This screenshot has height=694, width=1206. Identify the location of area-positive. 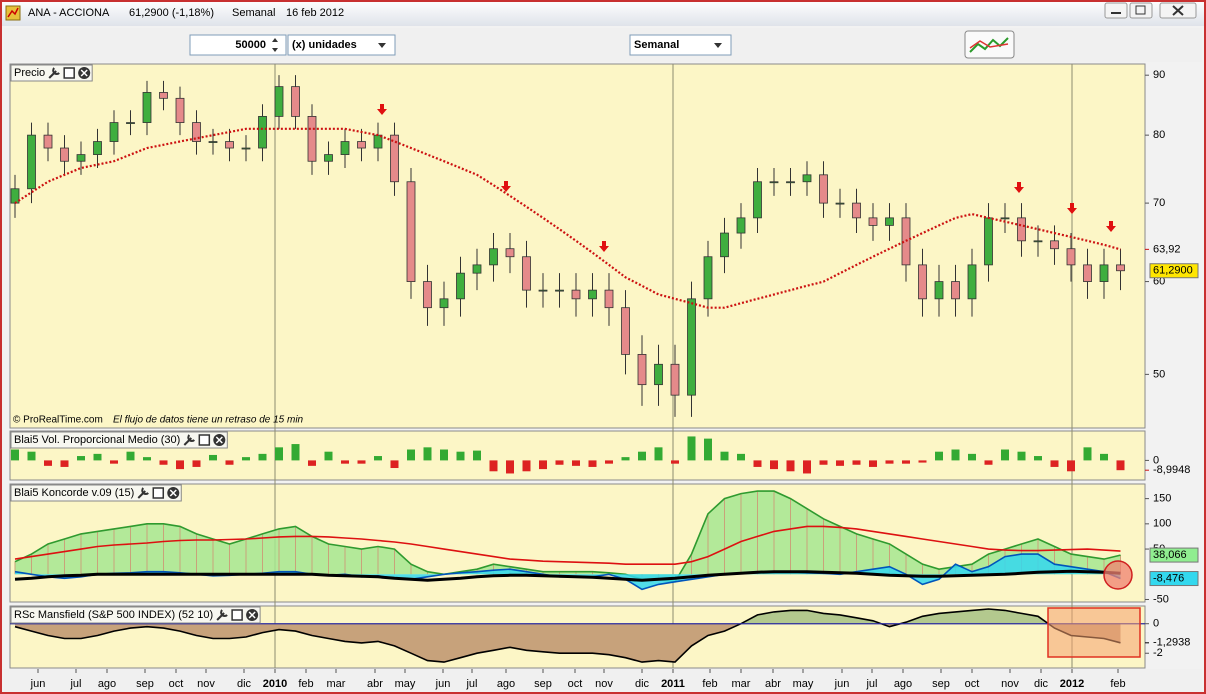
(568, 616).